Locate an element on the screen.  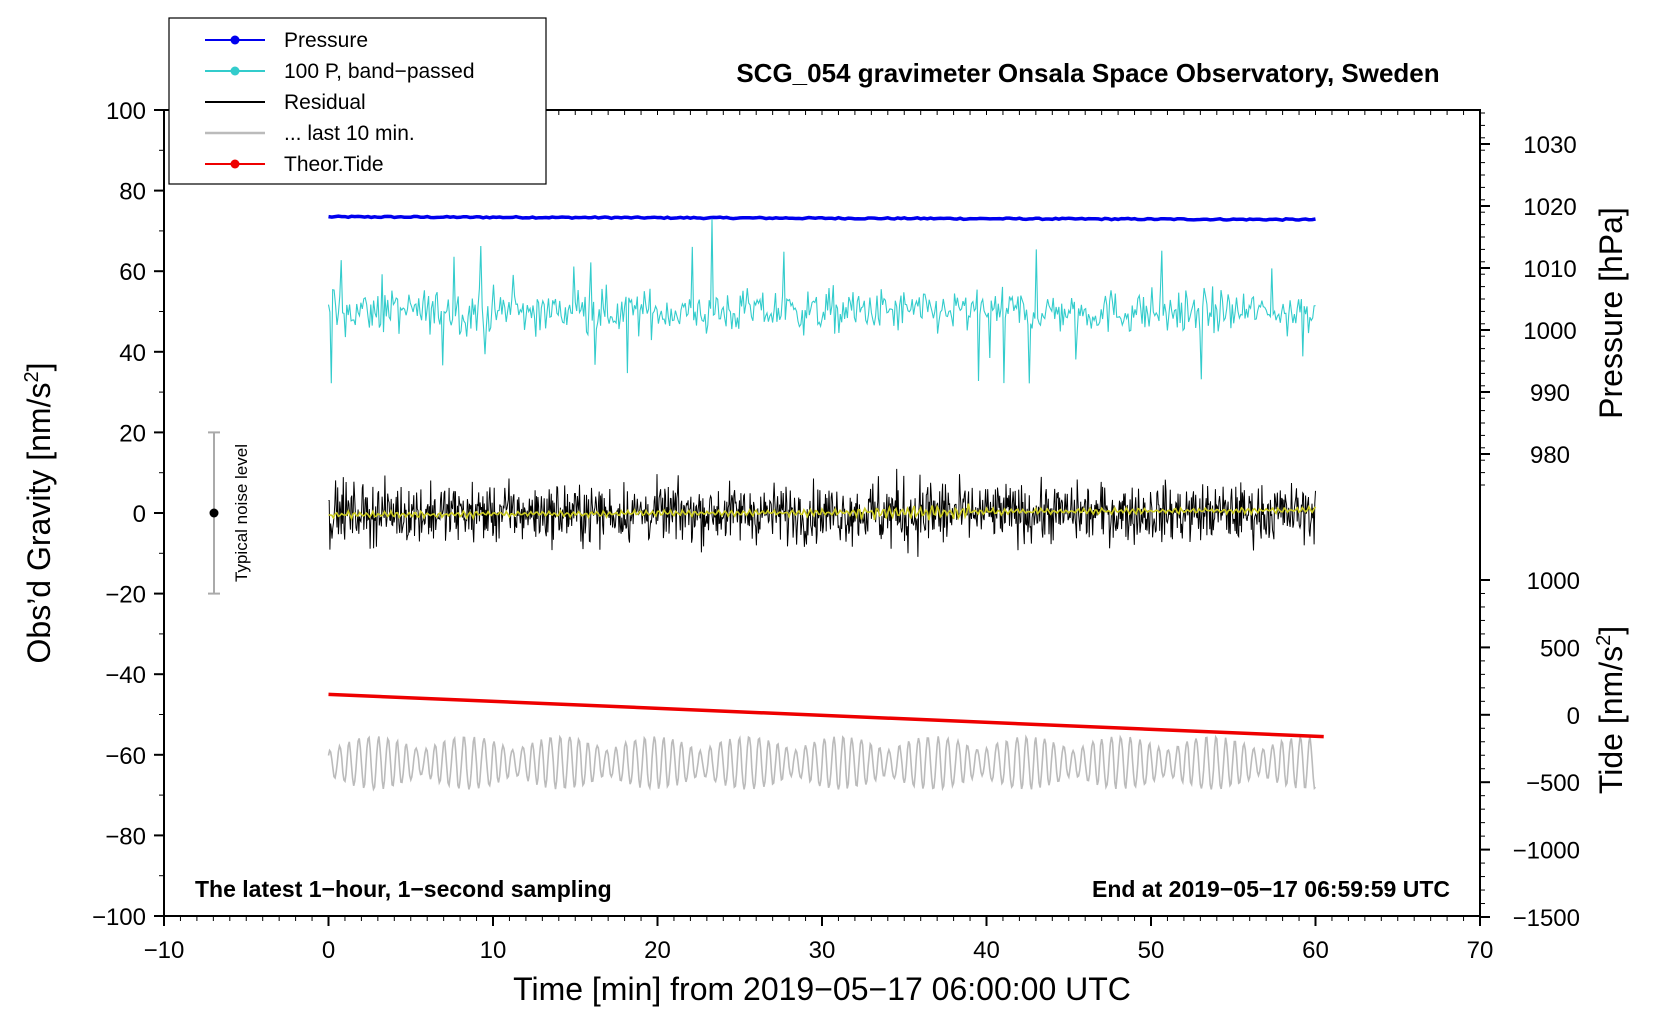
x-tick-label: 60 is located at coordinates (1315, 950).